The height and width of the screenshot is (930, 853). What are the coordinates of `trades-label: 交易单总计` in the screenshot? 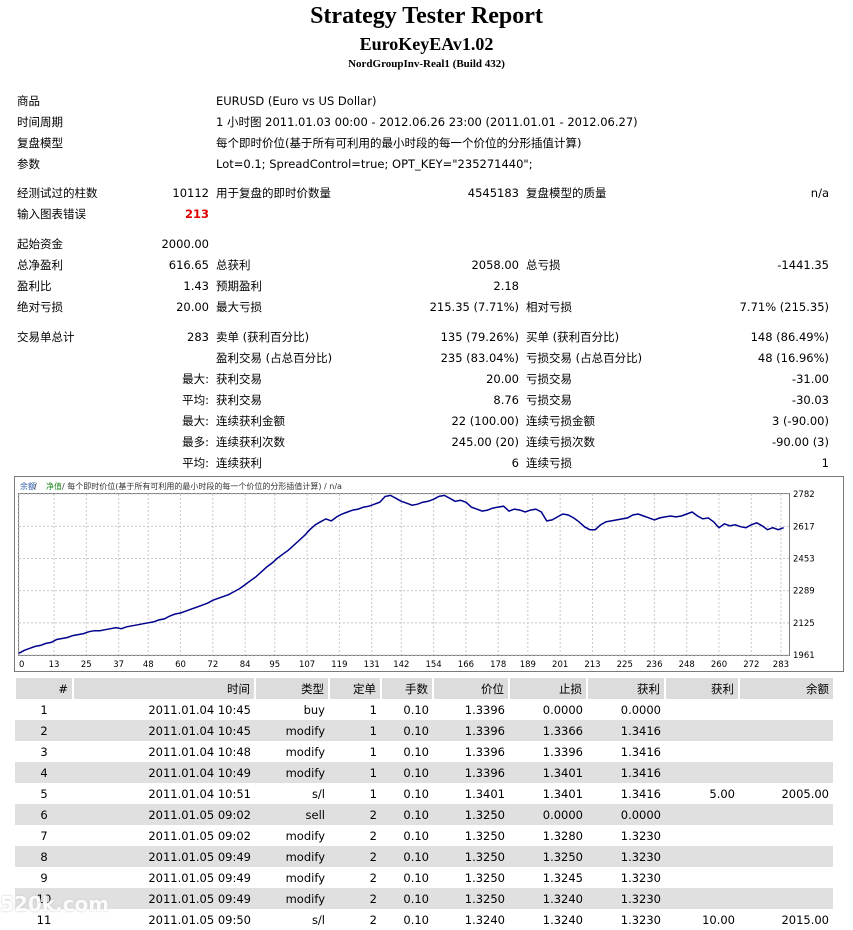 It's located at (46, 337).